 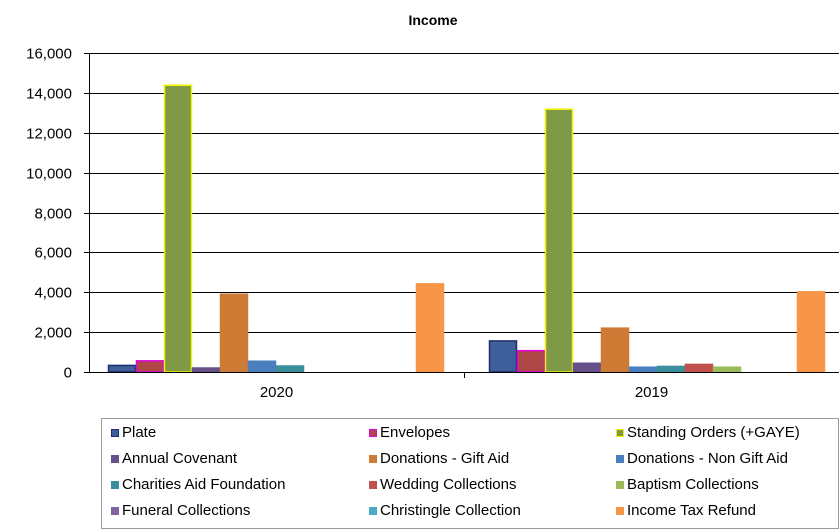 I want to click on y-tick-label: 14,000, so click(x=49, y=94).